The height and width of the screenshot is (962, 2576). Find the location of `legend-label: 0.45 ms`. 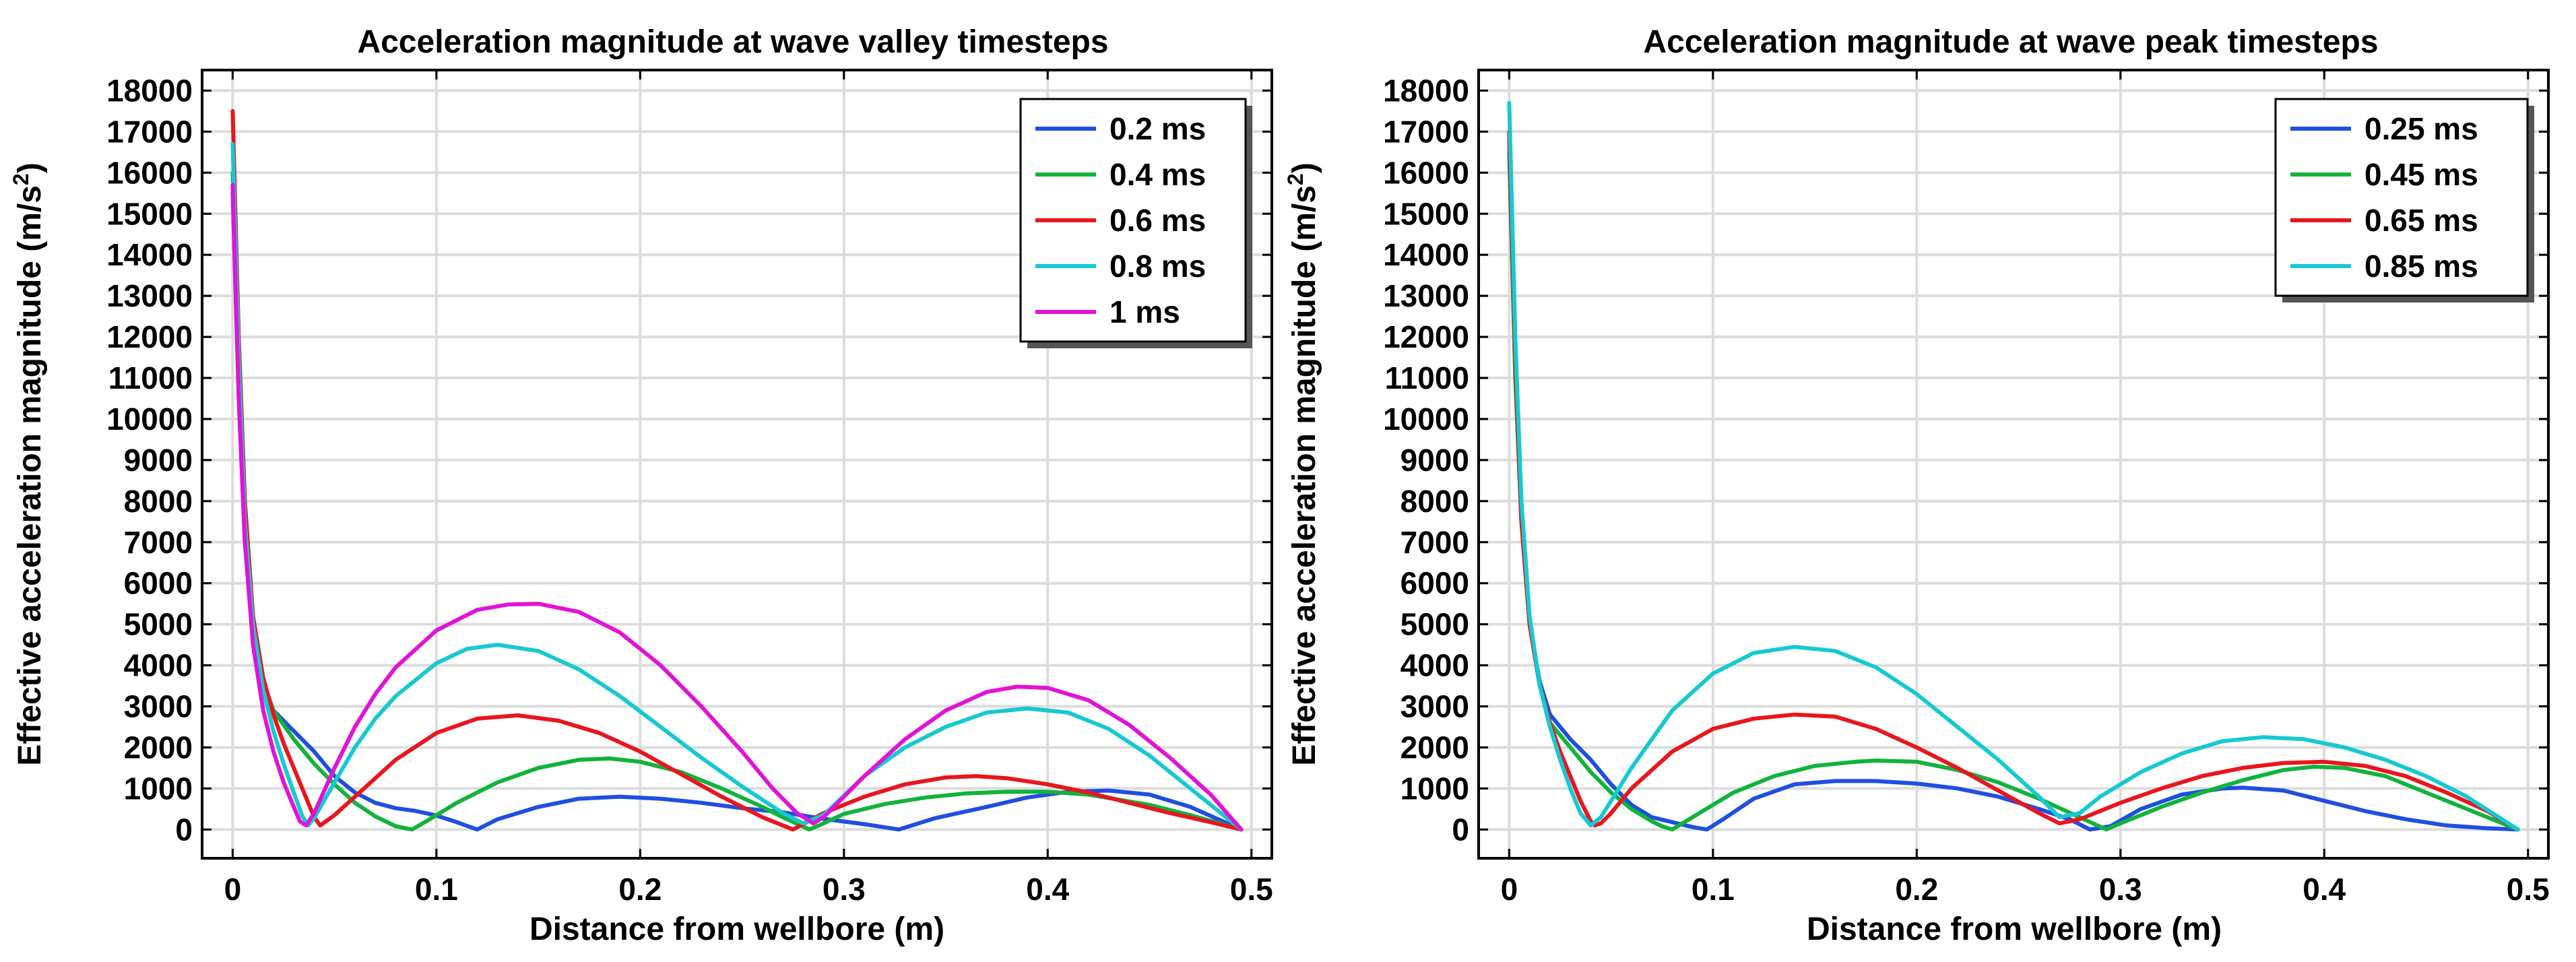

legend-label: 0.45 ms is located at coordinates (2421, 174).